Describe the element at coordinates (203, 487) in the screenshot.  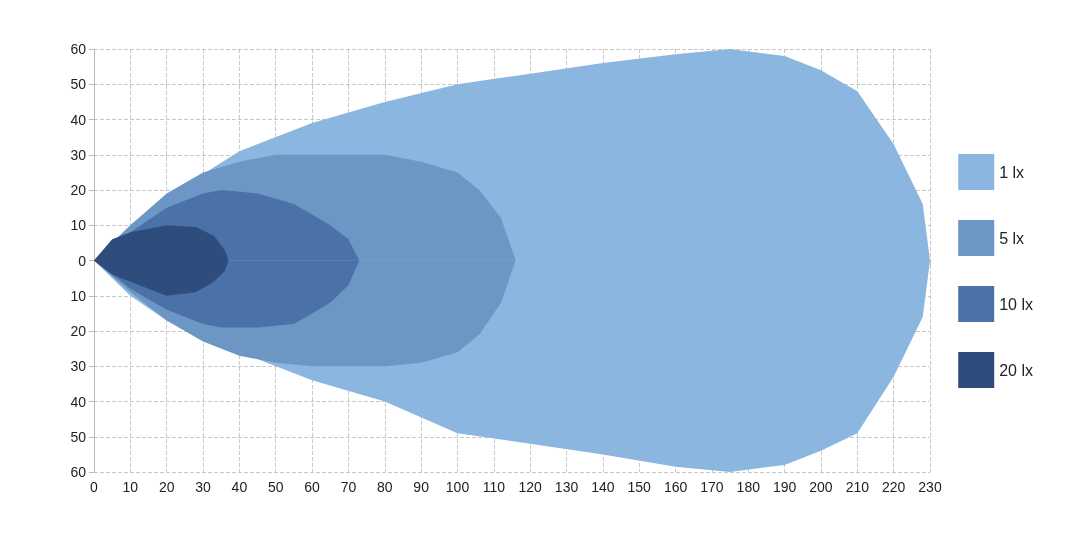
I see `x-tick-label: 30` at that location.